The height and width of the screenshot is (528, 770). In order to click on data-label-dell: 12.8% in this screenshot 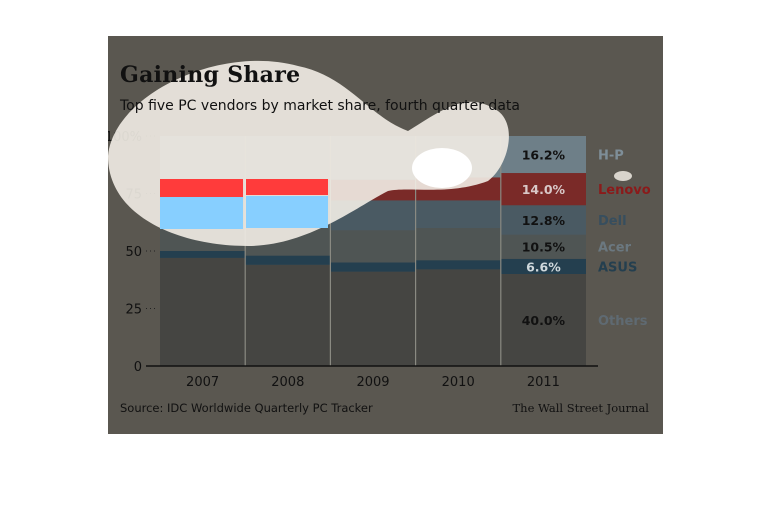, I will do `click(544, 220)`.